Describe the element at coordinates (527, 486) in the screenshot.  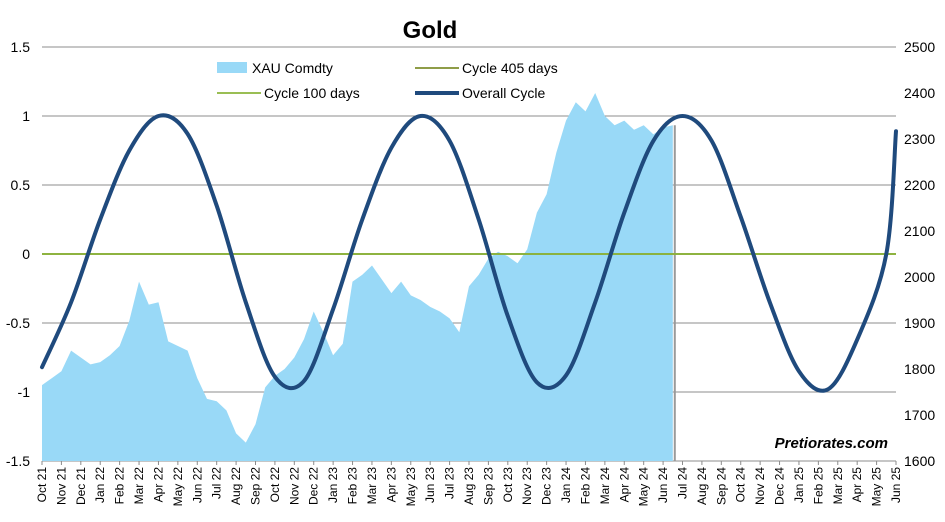
I see `x-tick-label: Nov 23` at that location.